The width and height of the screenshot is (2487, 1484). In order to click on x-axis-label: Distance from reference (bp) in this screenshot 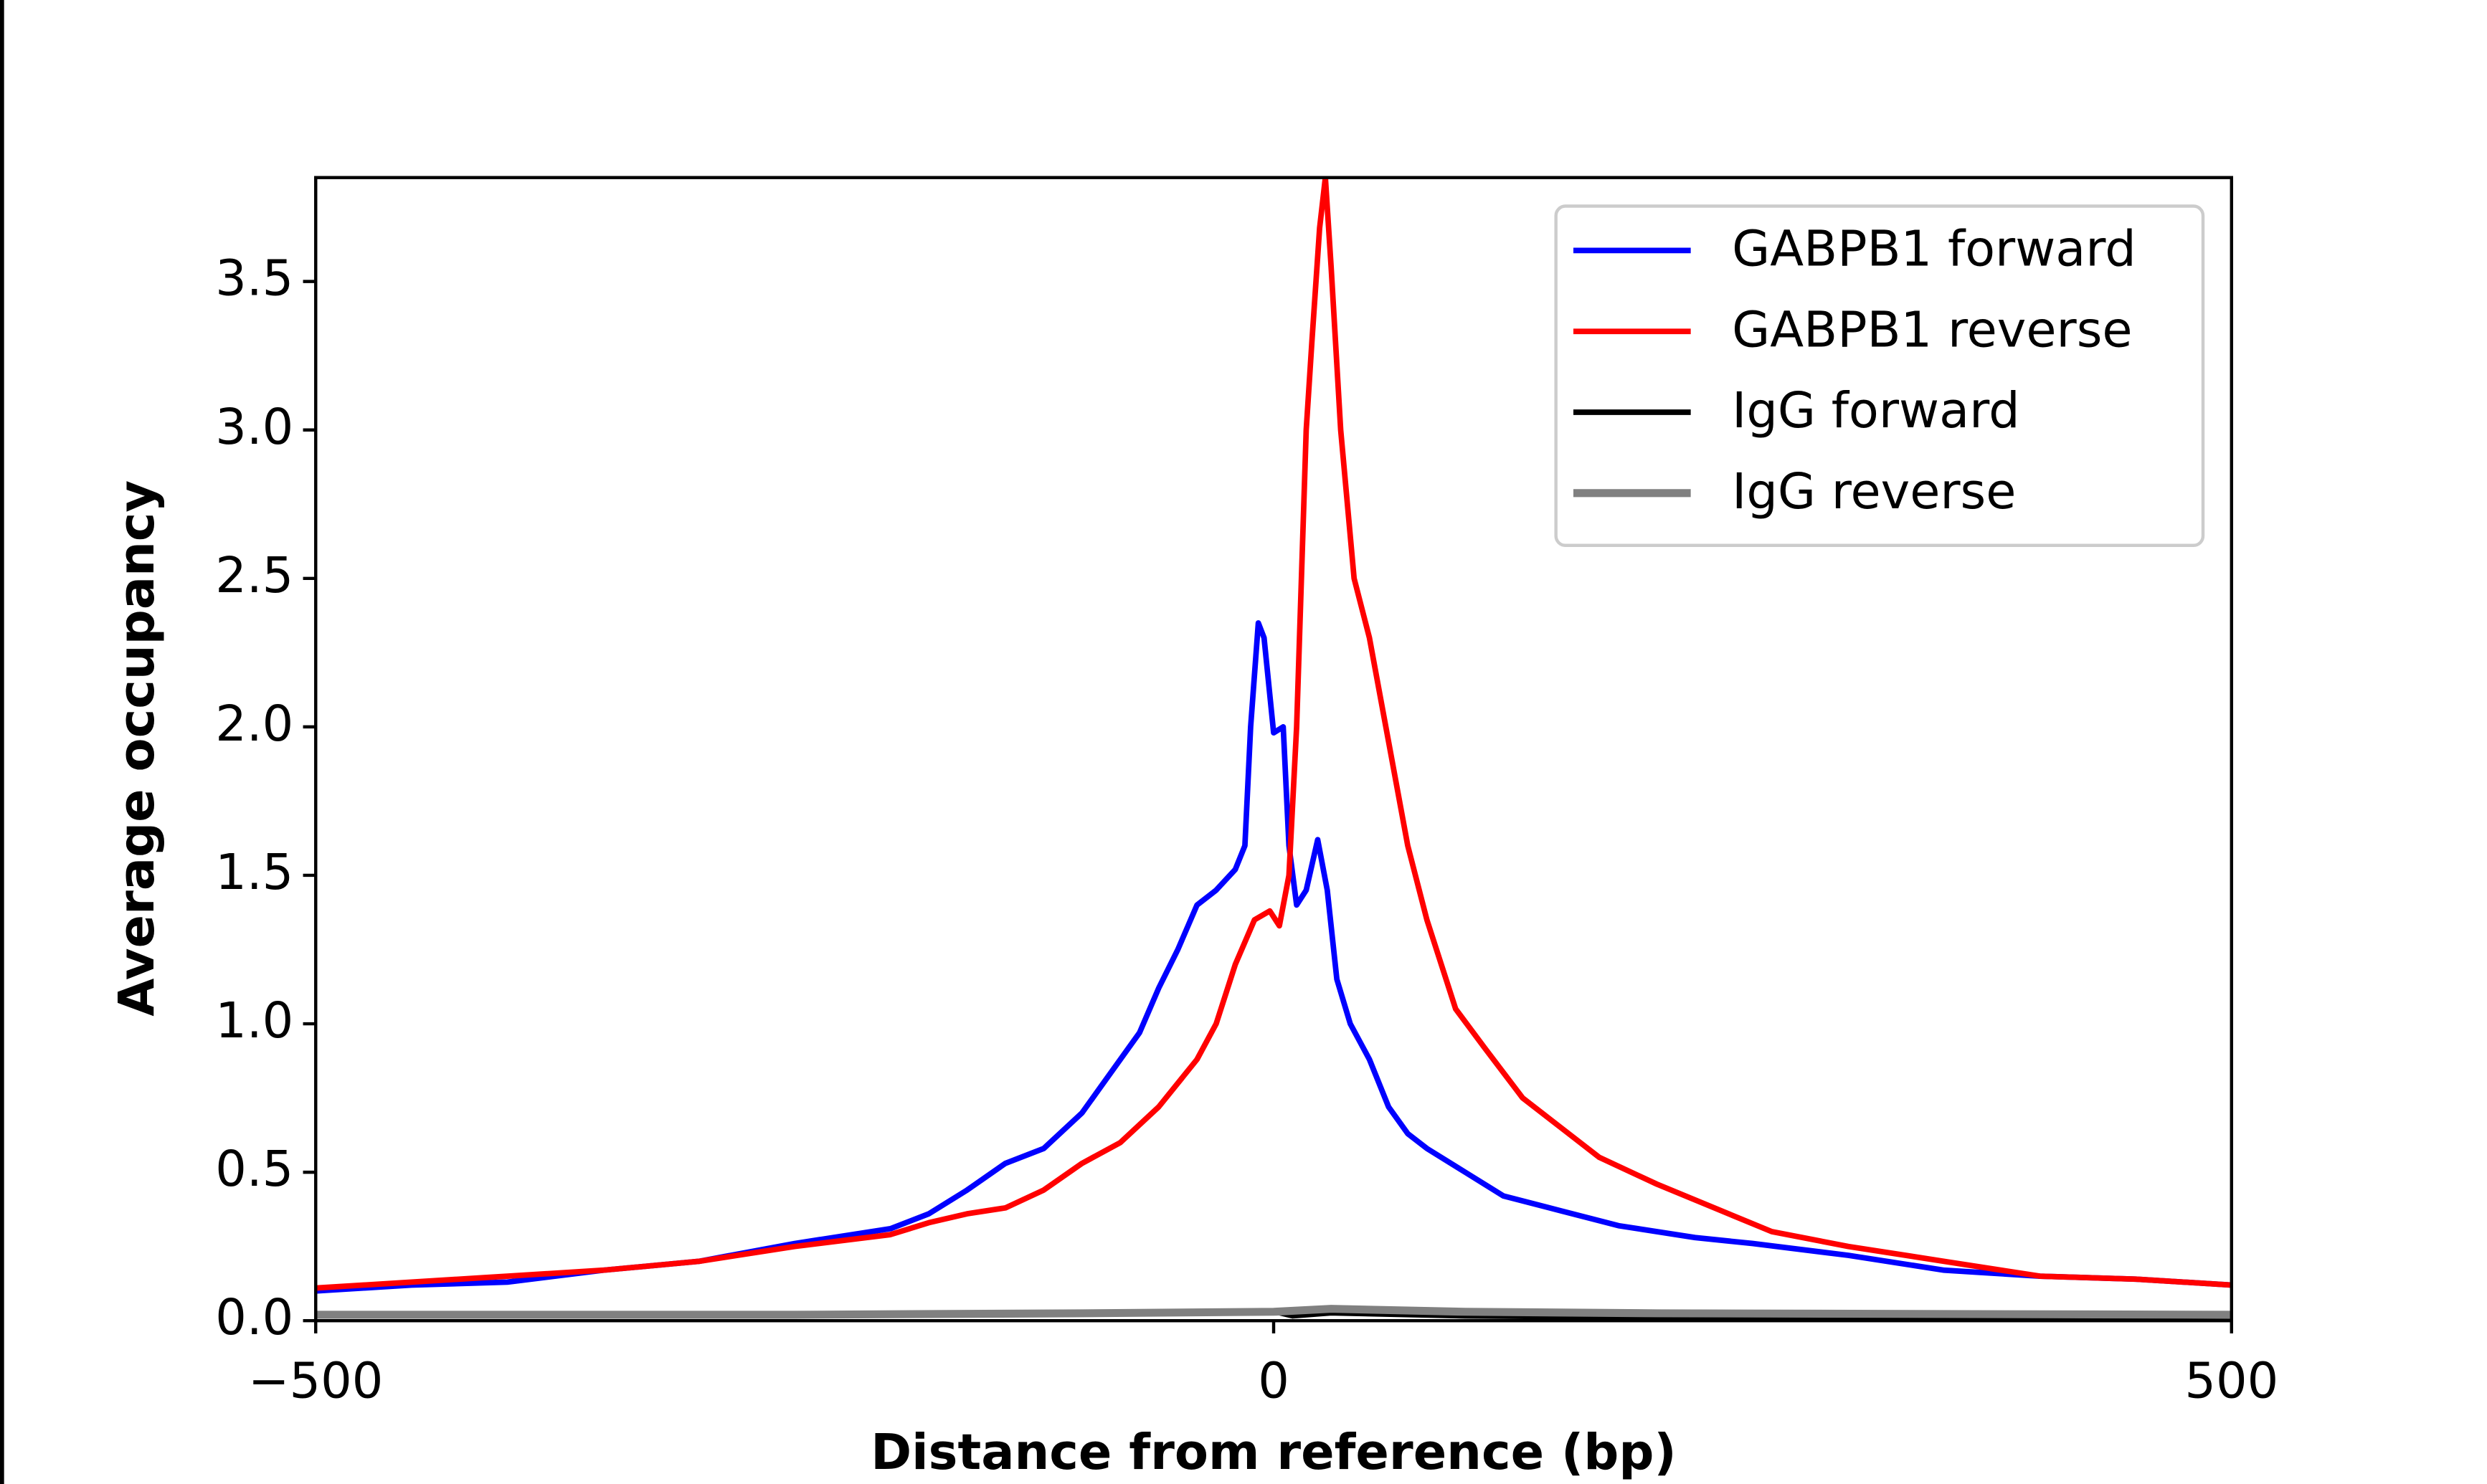, I will do `click(1274, 1453)`.